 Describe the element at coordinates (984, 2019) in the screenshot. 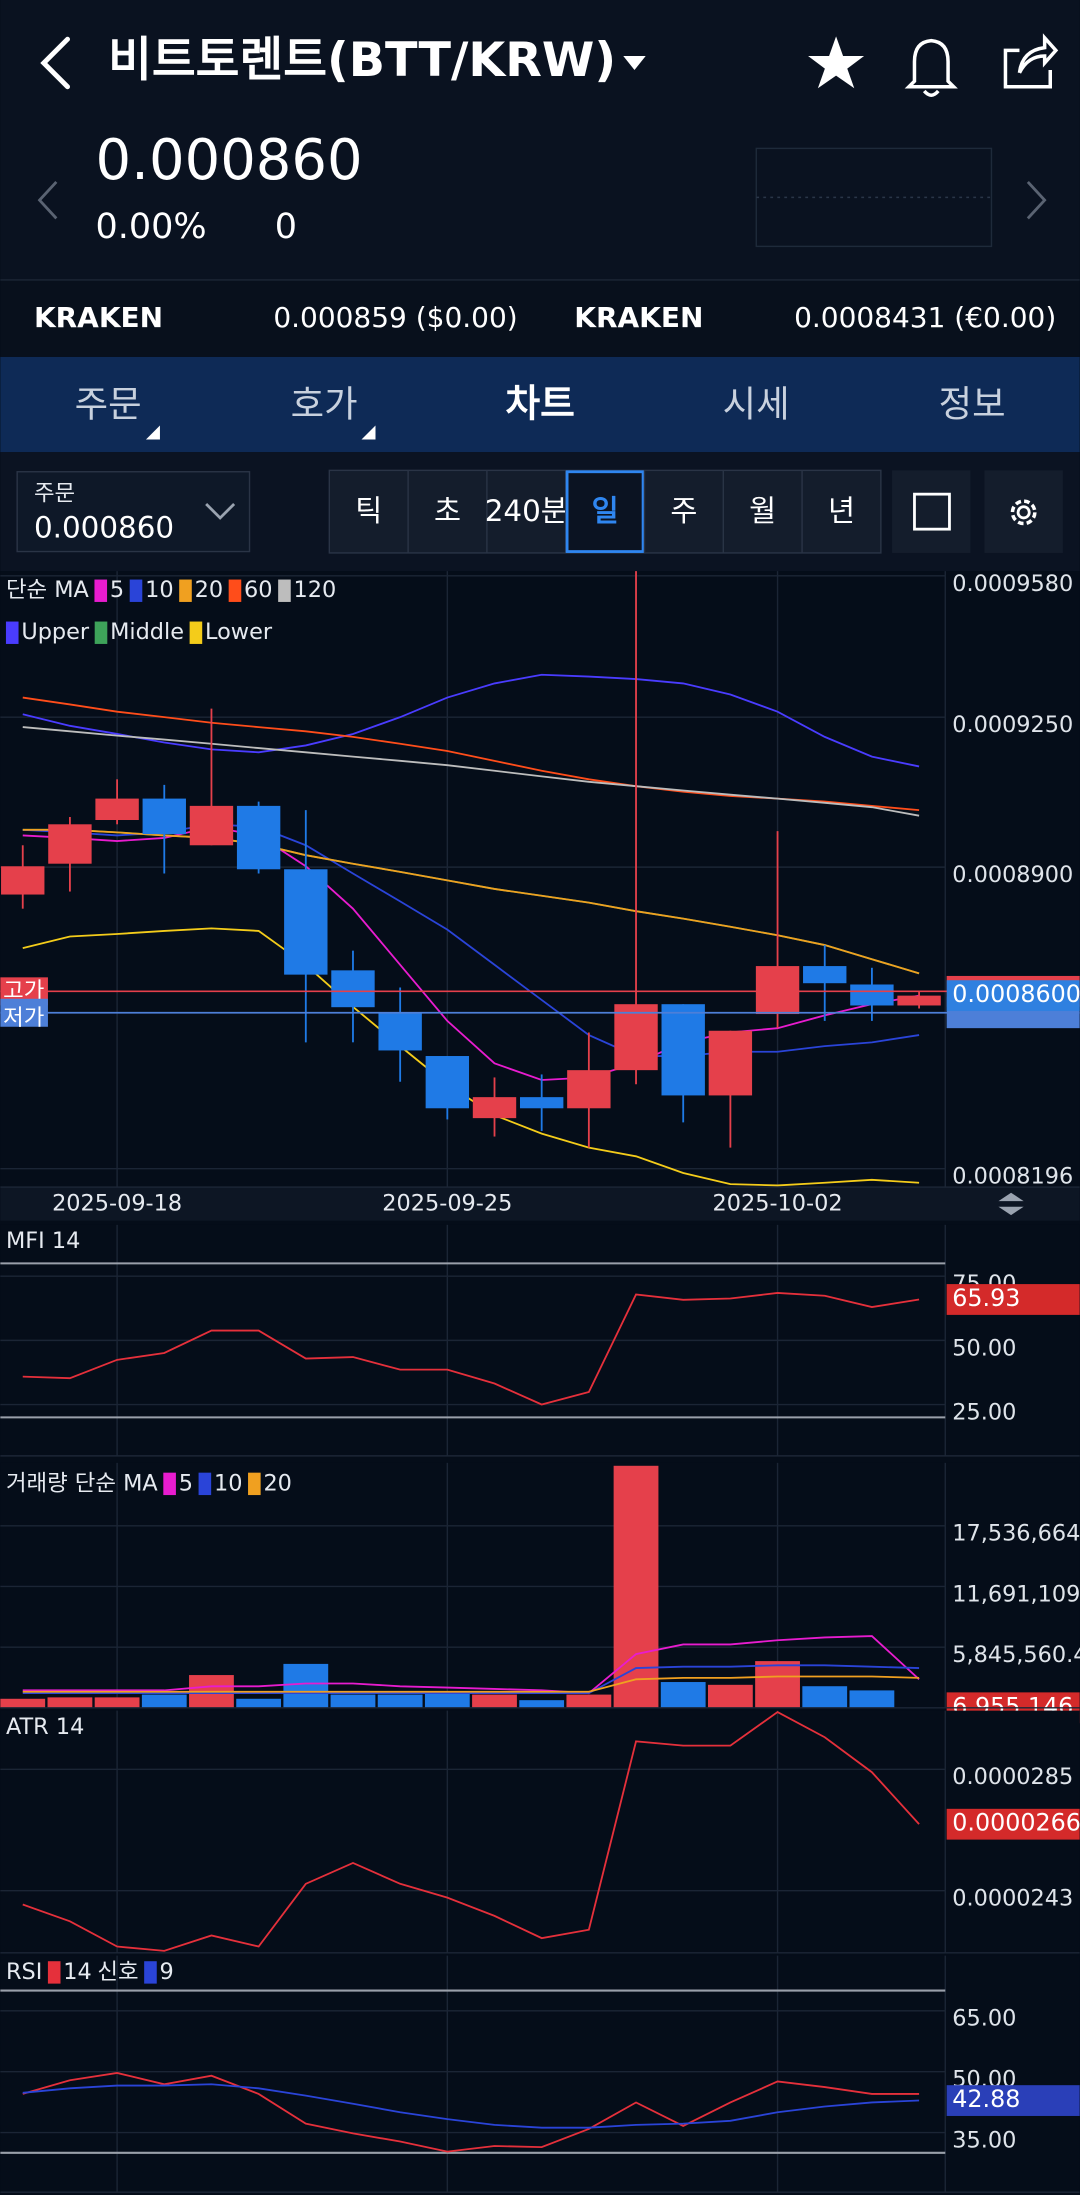

I see `y-tick-label: 65.00` at that location.